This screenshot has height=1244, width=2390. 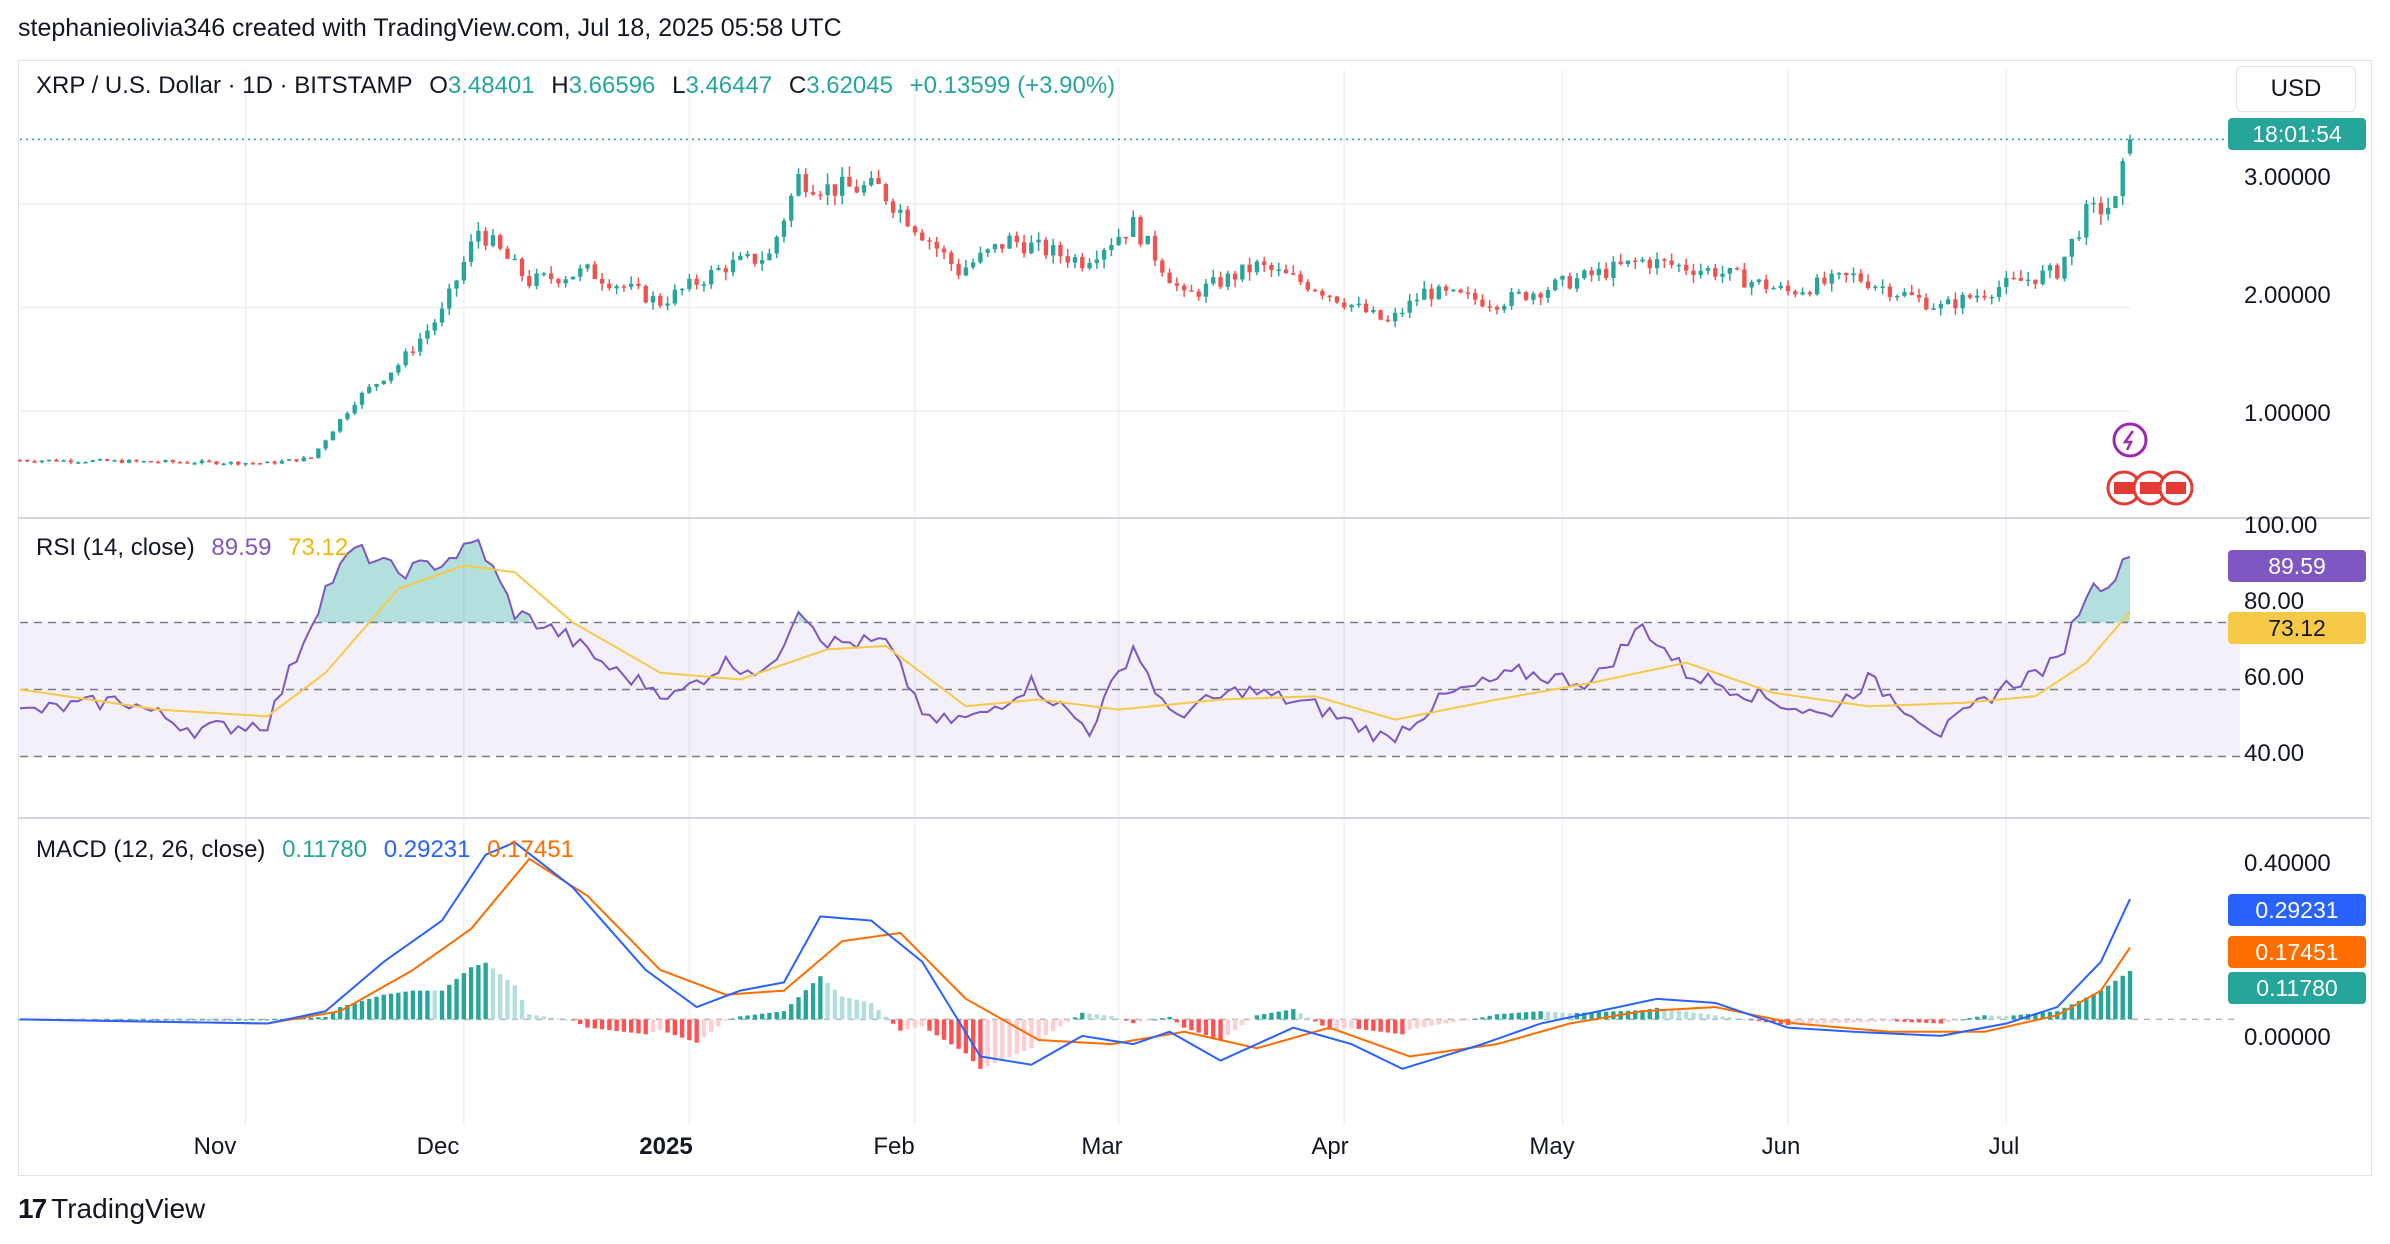 What do you see at coordinates (115, 547) in the screenshot?
I see `rsi-title: RSI (14, close)` at bounding box center [115, 547].